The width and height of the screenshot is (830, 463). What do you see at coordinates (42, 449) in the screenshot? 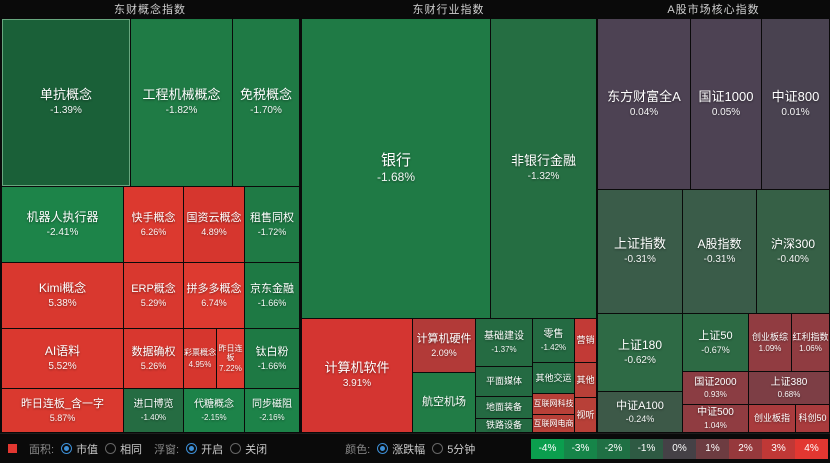
I see `control-group-label: 面积:` at bounding box center [42, 449].